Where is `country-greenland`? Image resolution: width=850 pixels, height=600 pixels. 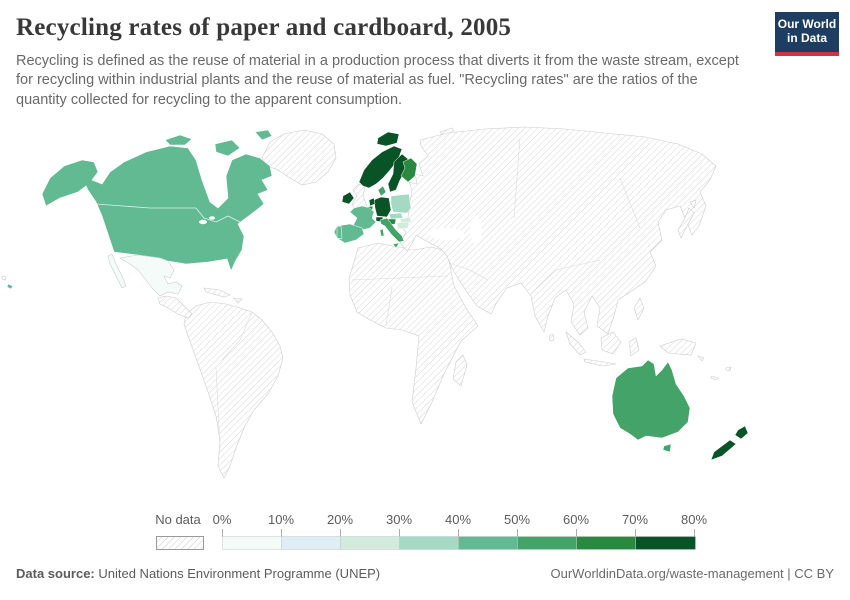 country-greenland is located at coordinates (299, 157).